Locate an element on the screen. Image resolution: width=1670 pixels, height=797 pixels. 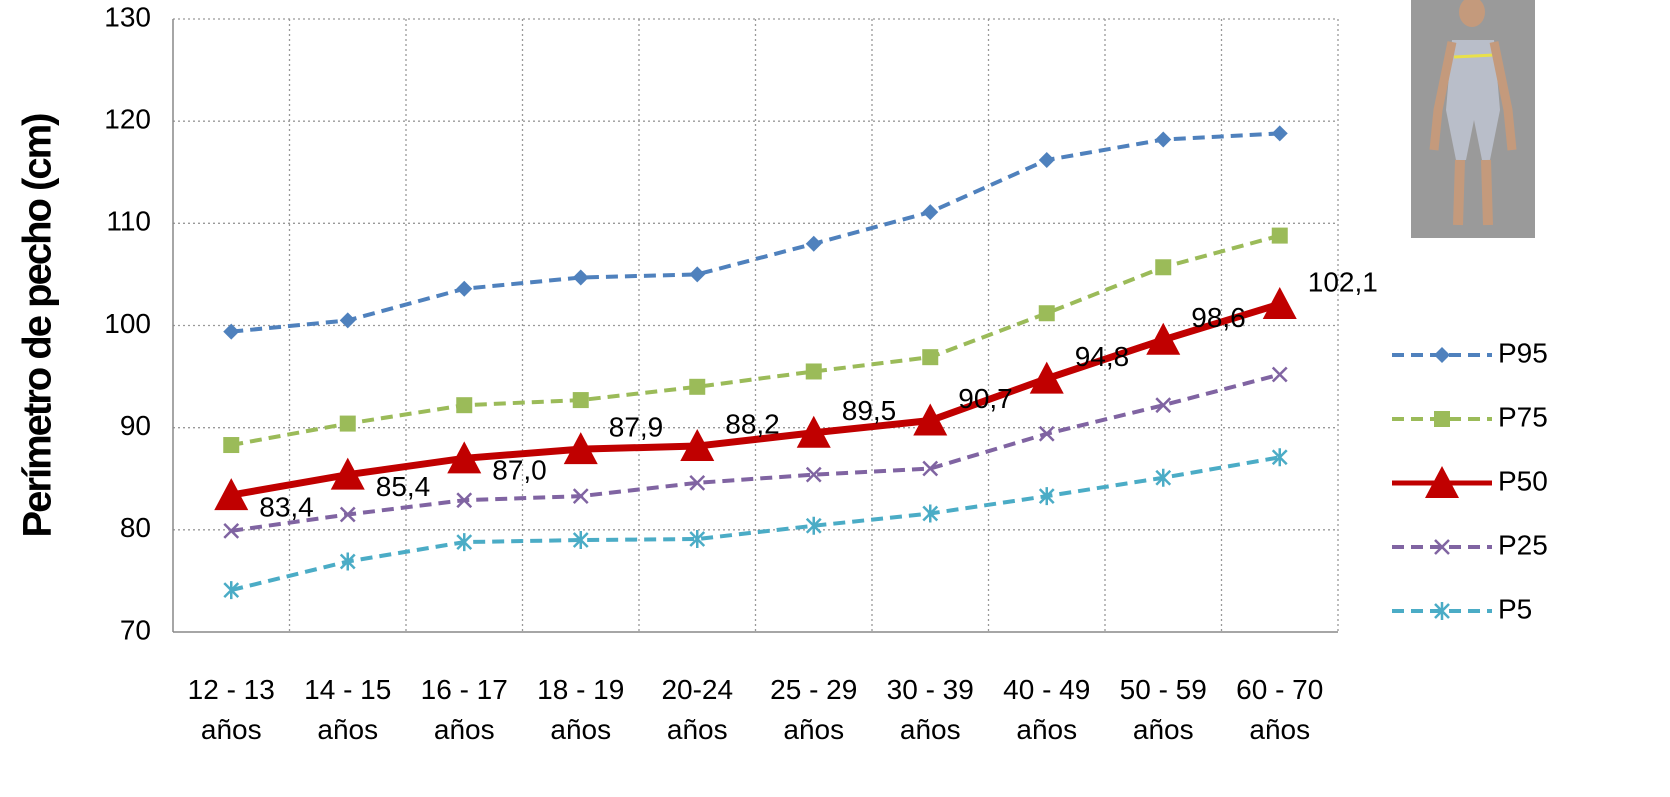
x-tick-label-line: 14 - 15 is located at coordinates (347, 689).